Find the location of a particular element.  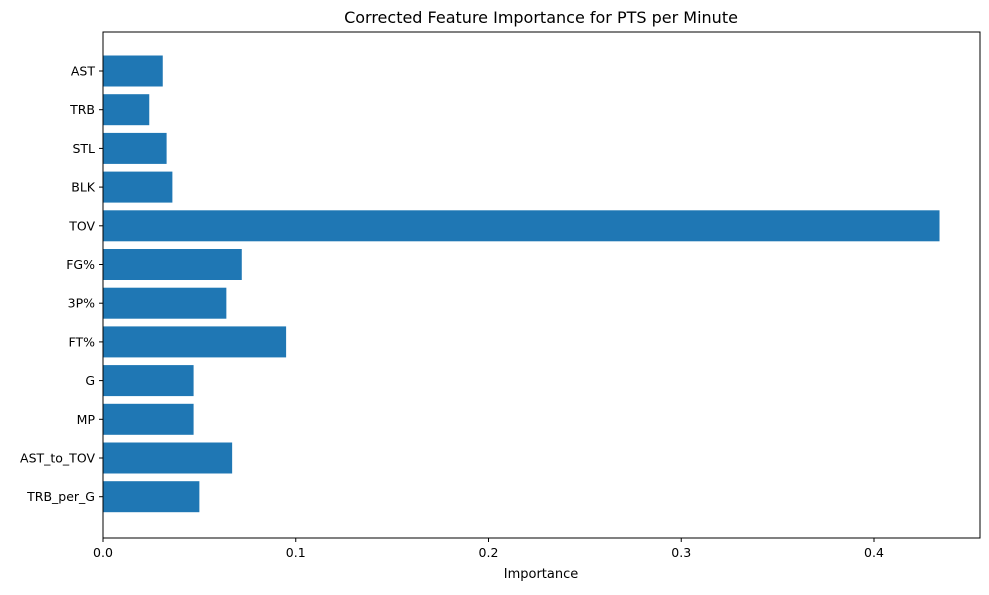

x-tick-label: 0.1 is located at coordinates (296, 552).